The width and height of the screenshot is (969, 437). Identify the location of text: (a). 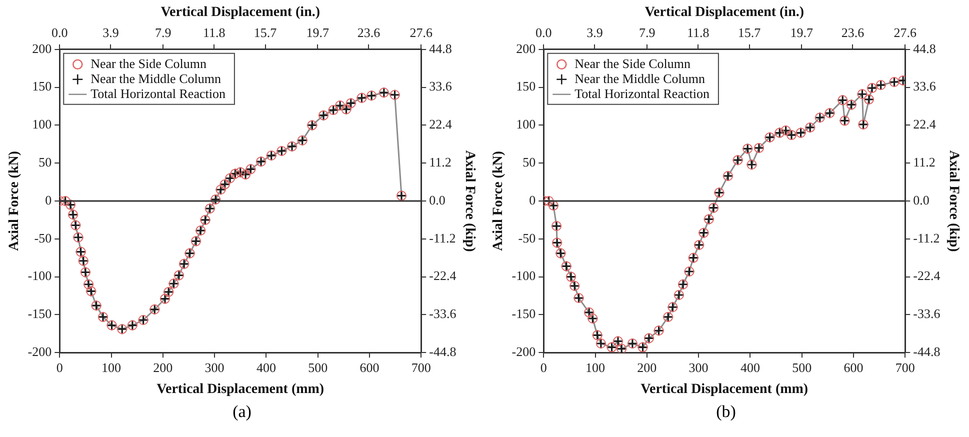
(242, 412).